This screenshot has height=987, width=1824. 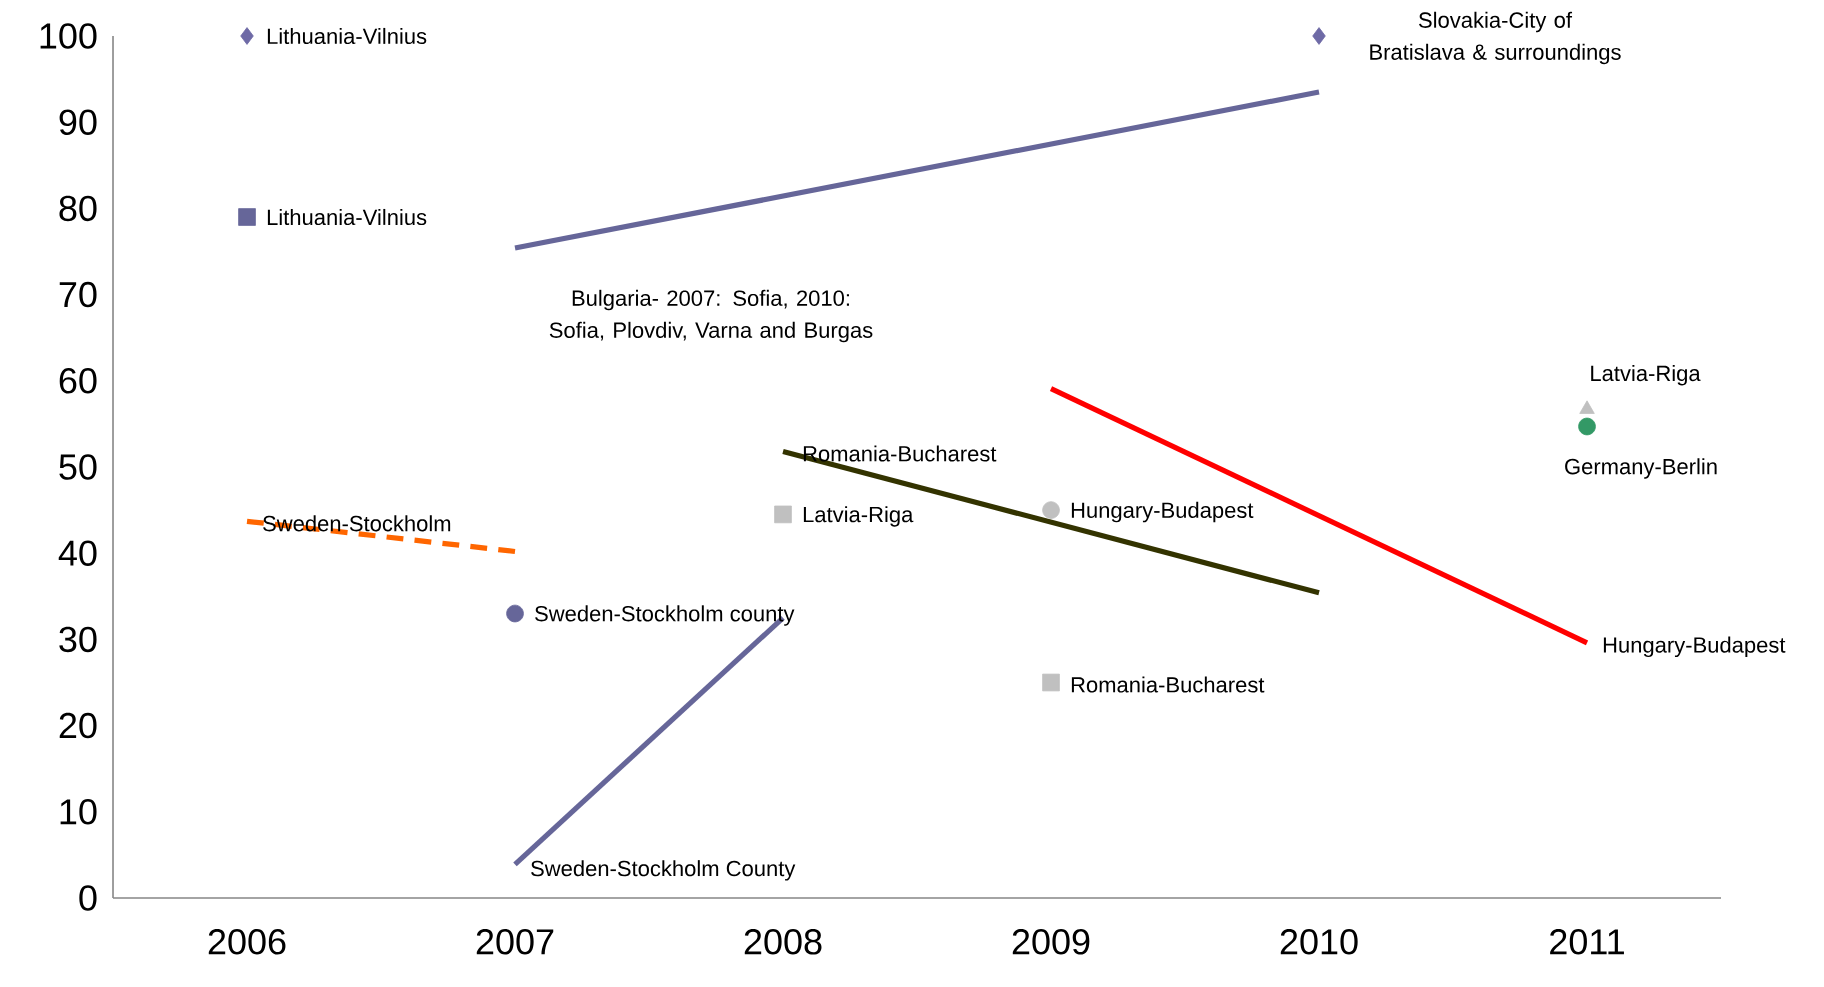 What do you see at coordinates (78, 122) in the screenshot?
I see `y-tick-label: 90` at bounding box center [78, 122].